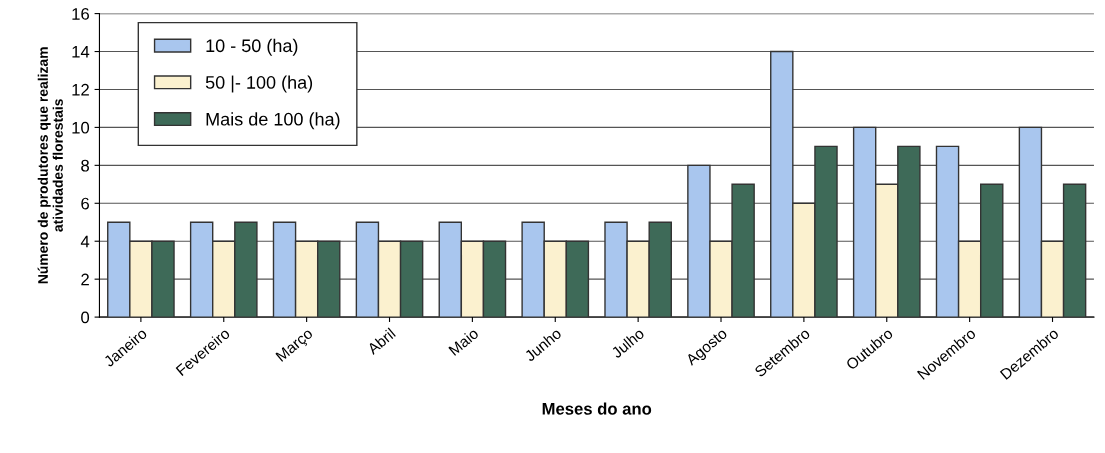 Image resolution: width=1105 pixels, height=453 pixels. I want to click on legend-label: Mais de 100 (ha), so click(273, 121).